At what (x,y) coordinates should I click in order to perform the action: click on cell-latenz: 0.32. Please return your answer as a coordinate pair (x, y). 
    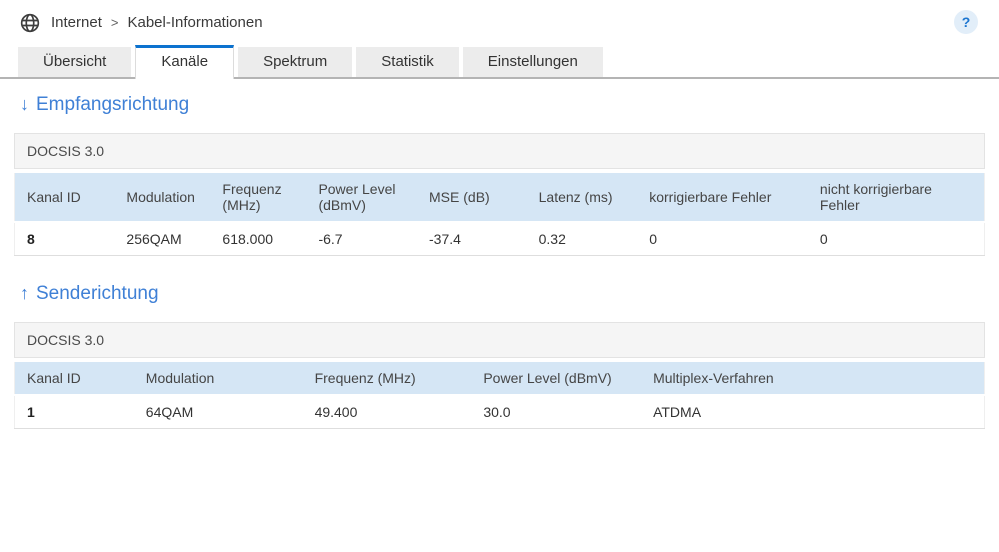
    Looking at the image, I should click on (582, 239).